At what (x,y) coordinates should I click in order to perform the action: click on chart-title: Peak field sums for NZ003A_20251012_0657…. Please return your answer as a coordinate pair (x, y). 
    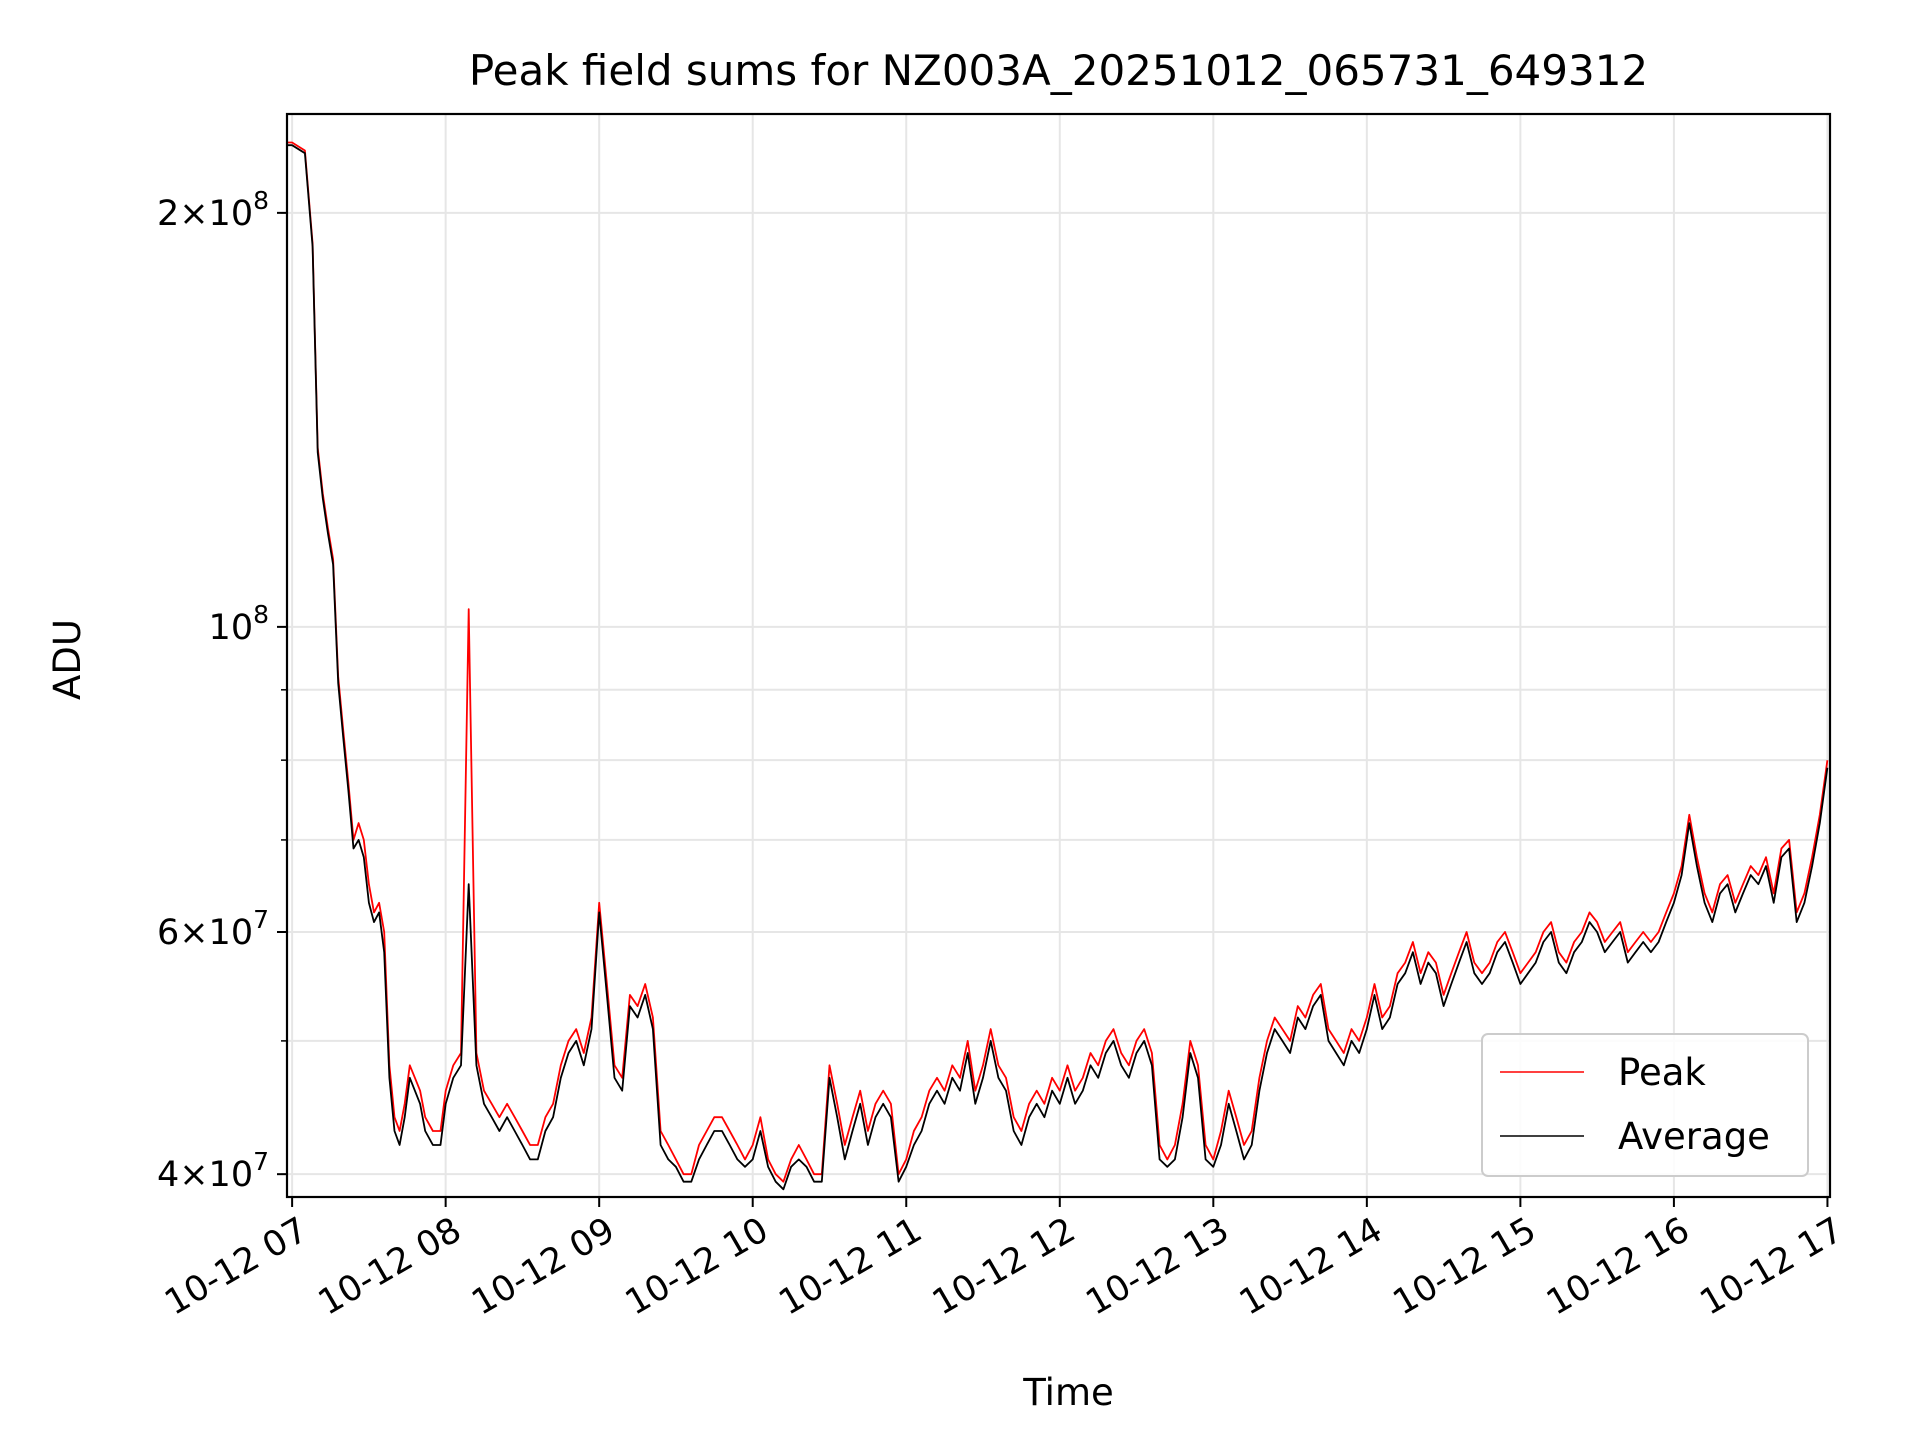
    Looking at the image, I should click on (1058, 70).